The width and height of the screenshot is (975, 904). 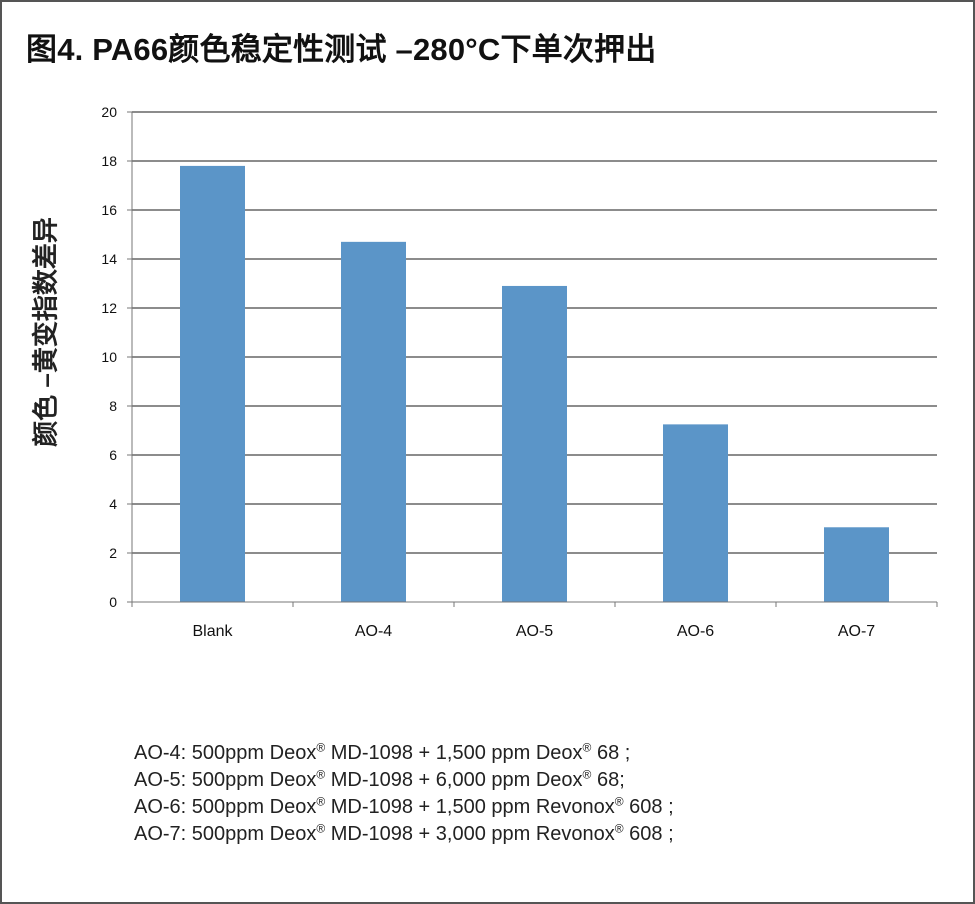 I want to click on y-tick-label: 12, so click(x=109, y=308).